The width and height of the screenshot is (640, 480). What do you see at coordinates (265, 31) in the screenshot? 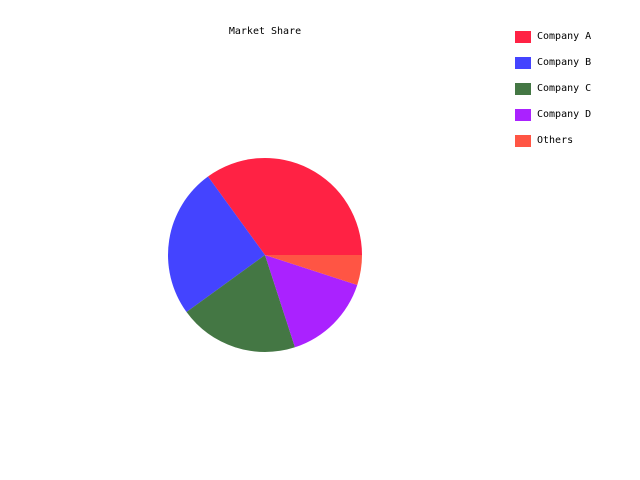
I see `chart-title: Market Share` at bounding box center [265, 31].